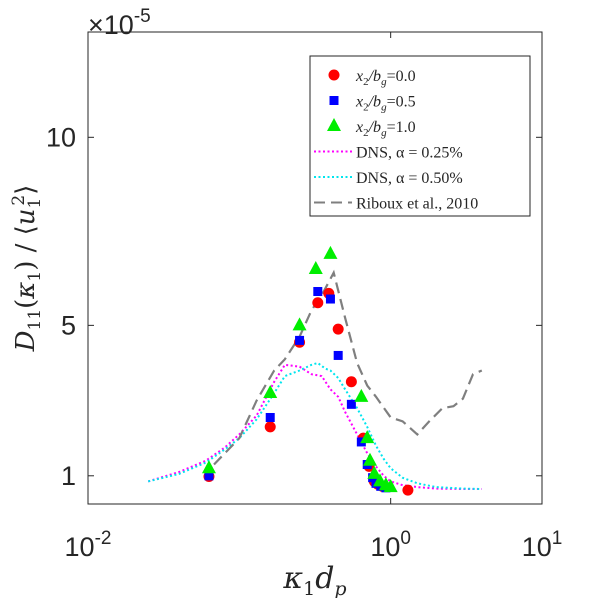 This screenshot has width=600, height=598. I want to click on y-axis-label: D11(κ1) / ⟨u12⟩, so click(27, 269).